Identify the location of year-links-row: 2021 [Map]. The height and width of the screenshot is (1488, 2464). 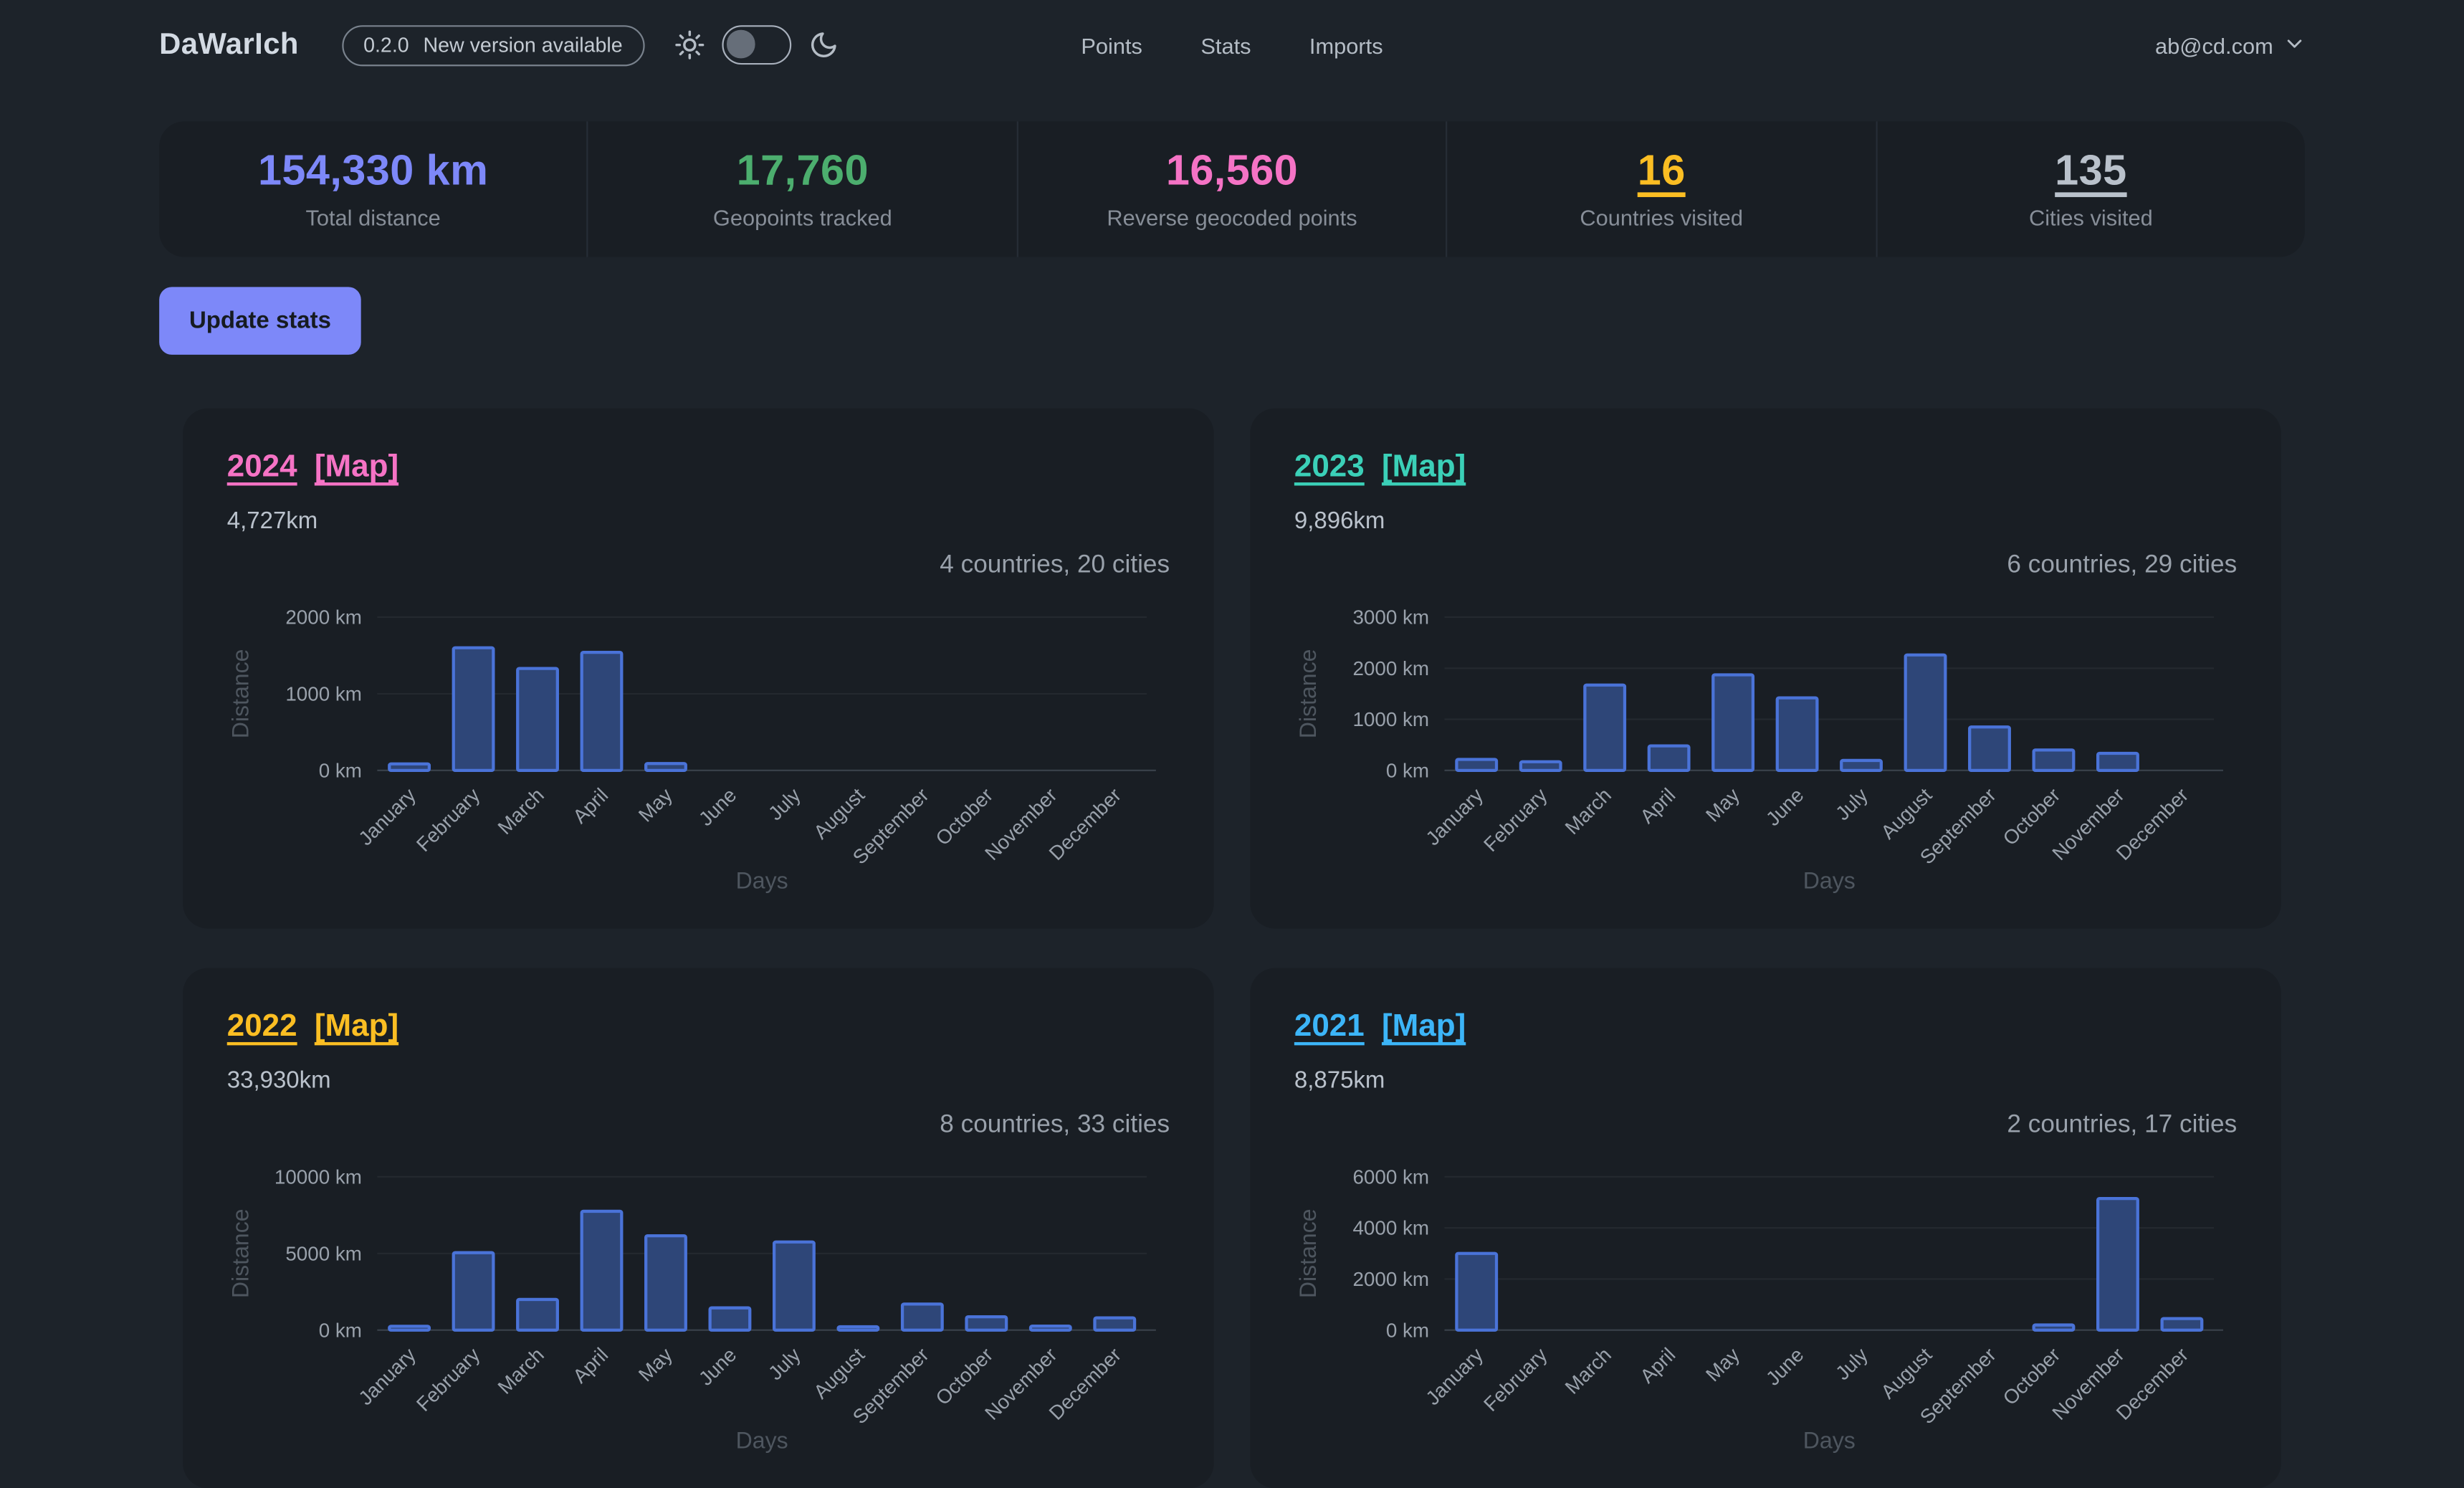
(1766, 1027).